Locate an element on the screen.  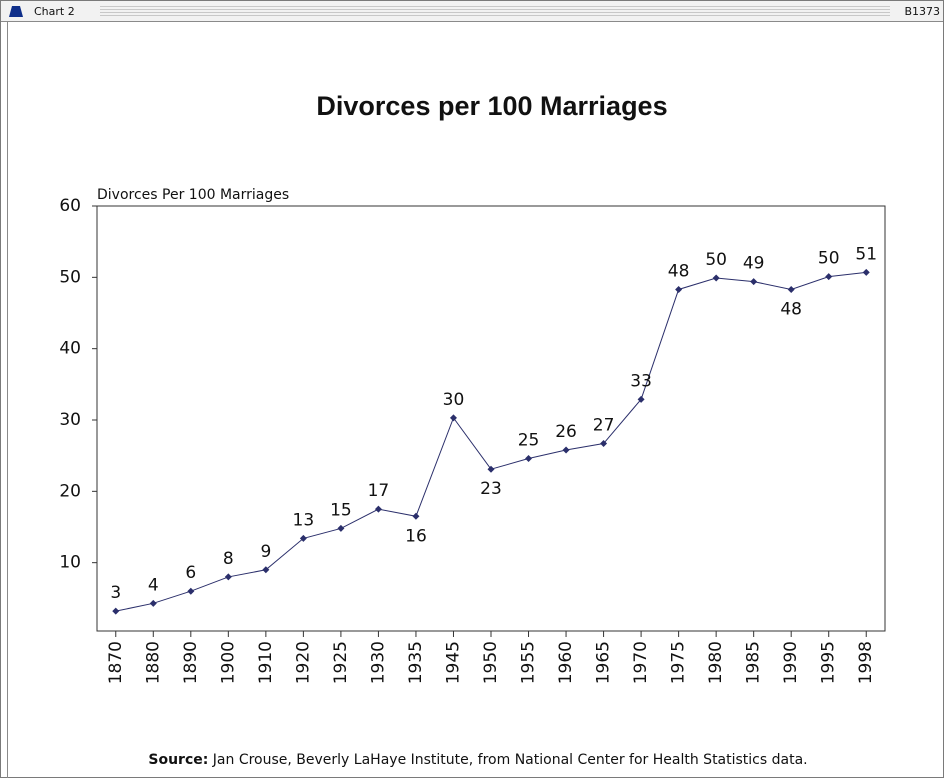
x-tick-label: 1975 is located at coordinates (679, 662).